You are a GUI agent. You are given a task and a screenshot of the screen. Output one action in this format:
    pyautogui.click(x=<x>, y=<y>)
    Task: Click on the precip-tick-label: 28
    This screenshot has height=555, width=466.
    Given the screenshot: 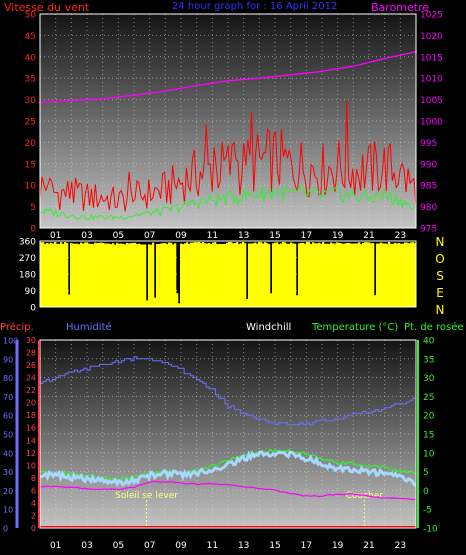 What is the action you would take?
    pyautogui.click(x=31, y=353)
    